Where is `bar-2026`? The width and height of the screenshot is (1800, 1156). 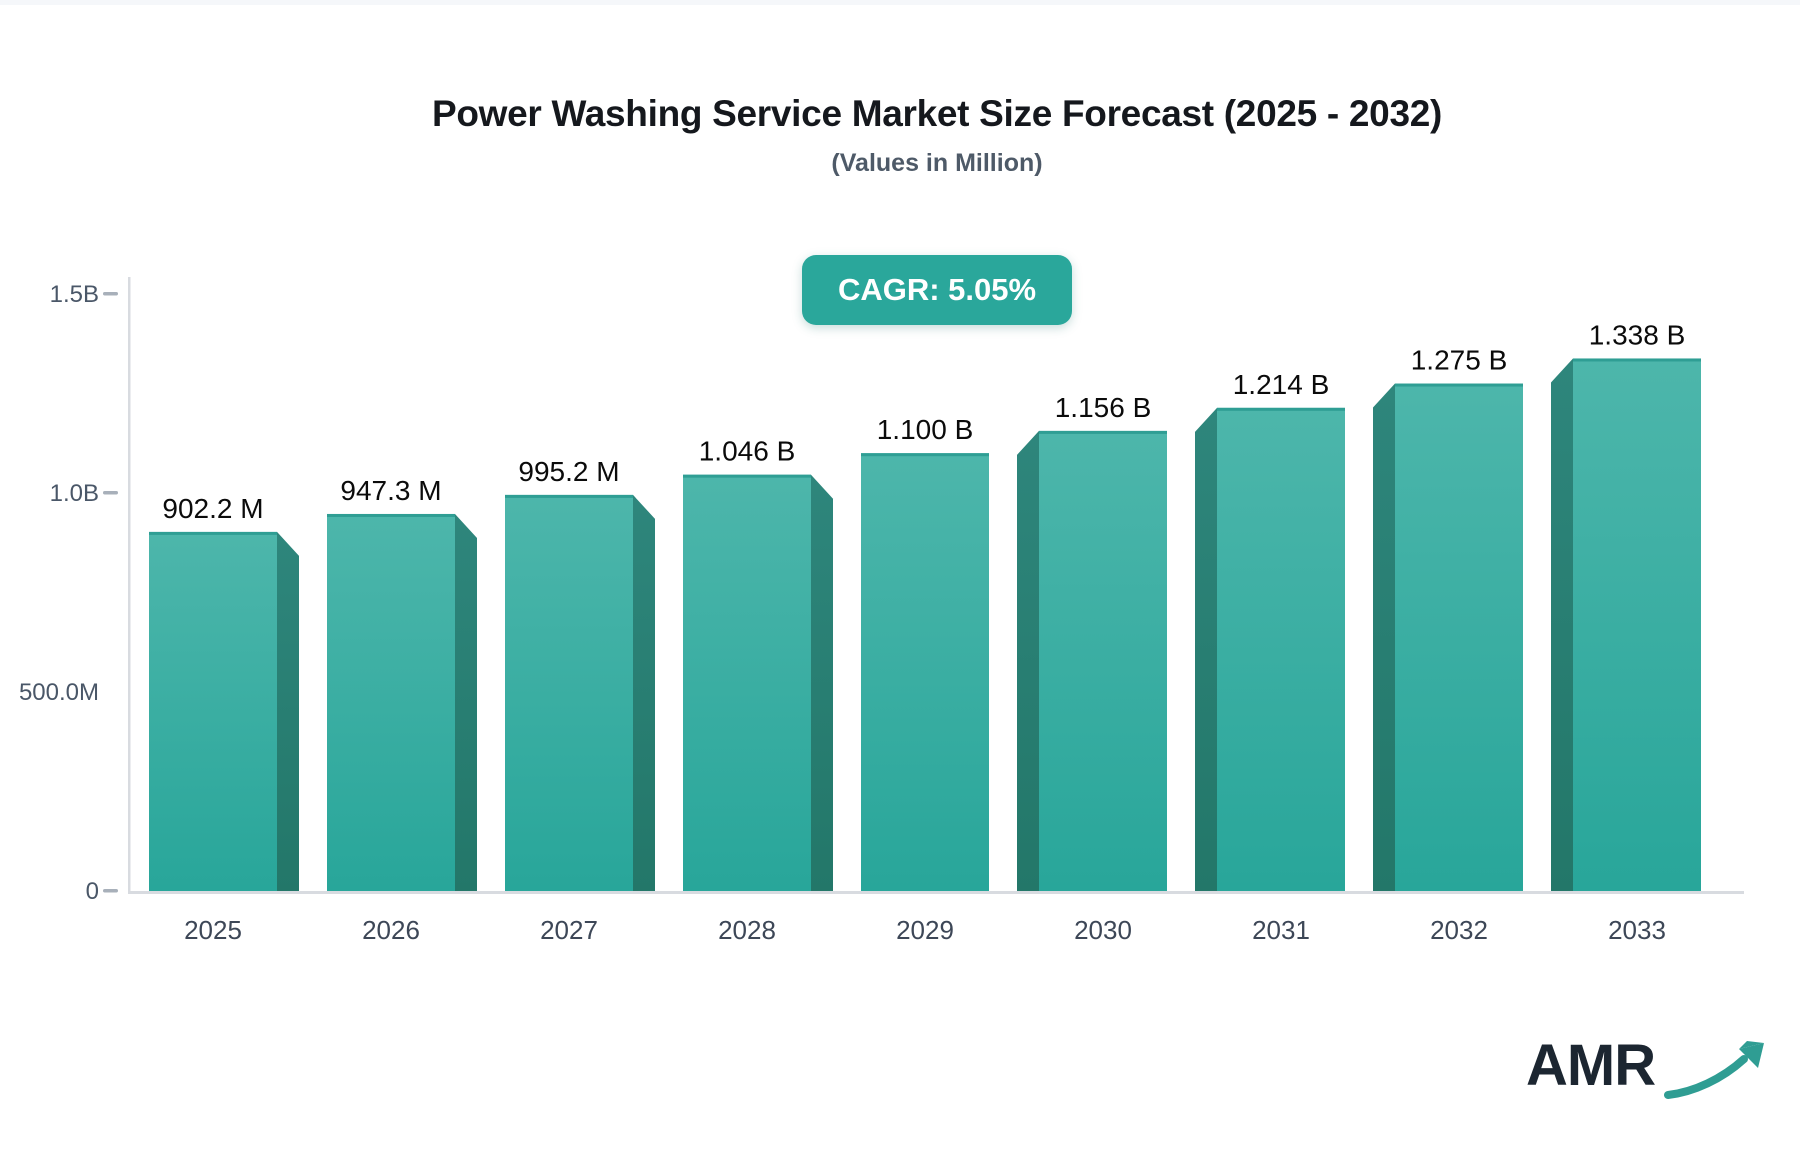 bar-2026 is located at coordinates (391, 702).